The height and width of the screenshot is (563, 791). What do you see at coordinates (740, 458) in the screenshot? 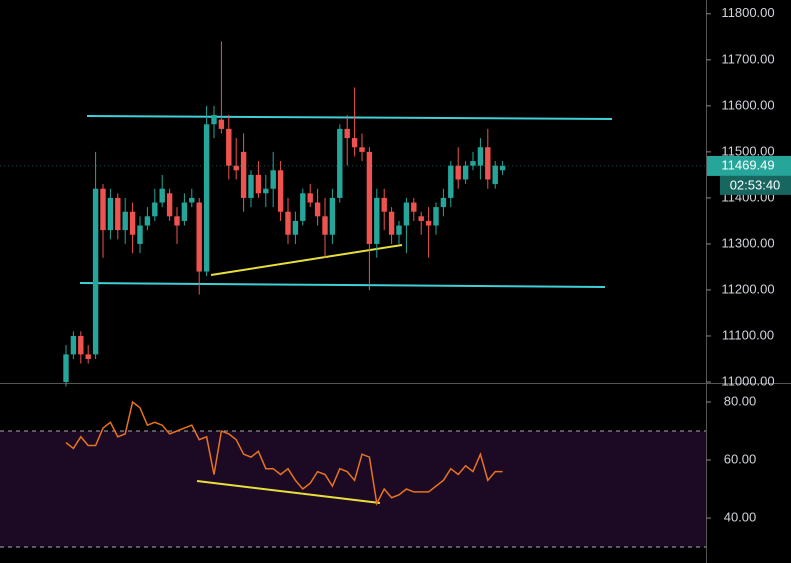
I see `y-tick-label: 60.00` at bounding box center [740, 458].